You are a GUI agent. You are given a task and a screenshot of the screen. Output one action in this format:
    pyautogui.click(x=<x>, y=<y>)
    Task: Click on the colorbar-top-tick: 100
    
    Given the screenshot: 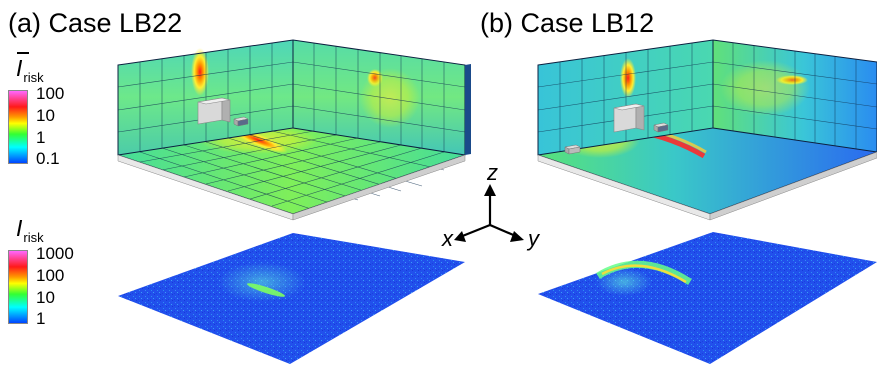 What is the action you would take?
    pyautogui.click(x=50, y=93)
    